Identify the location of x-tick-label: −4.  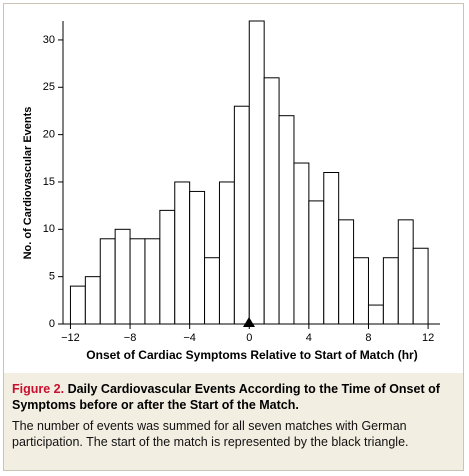
(189, 338).